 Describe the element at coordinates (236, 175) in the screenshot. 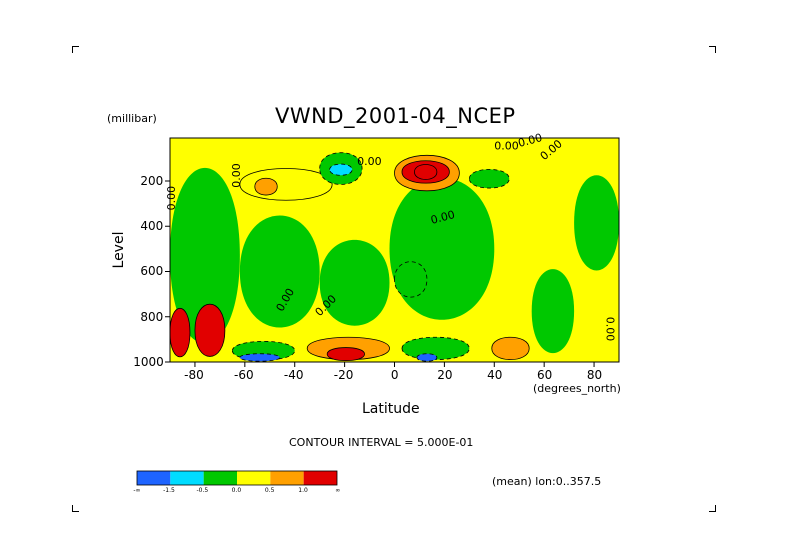

I see `contour-label-0: 0.00` at that location.